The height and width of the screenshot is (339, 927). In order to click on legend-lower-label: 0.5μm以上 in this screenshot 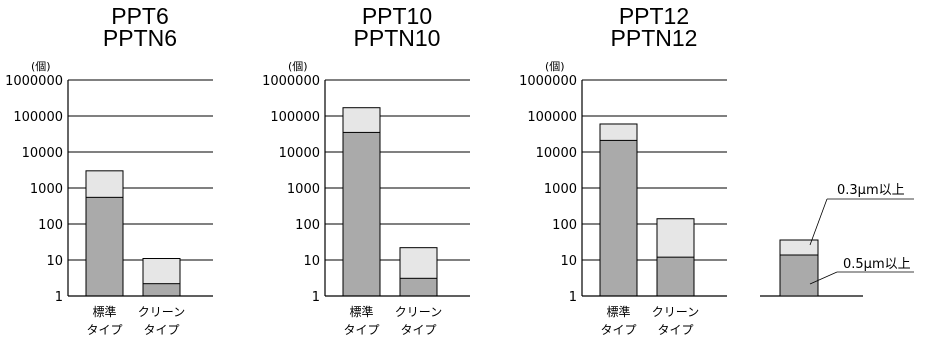, I will do `click(877, 264)`.